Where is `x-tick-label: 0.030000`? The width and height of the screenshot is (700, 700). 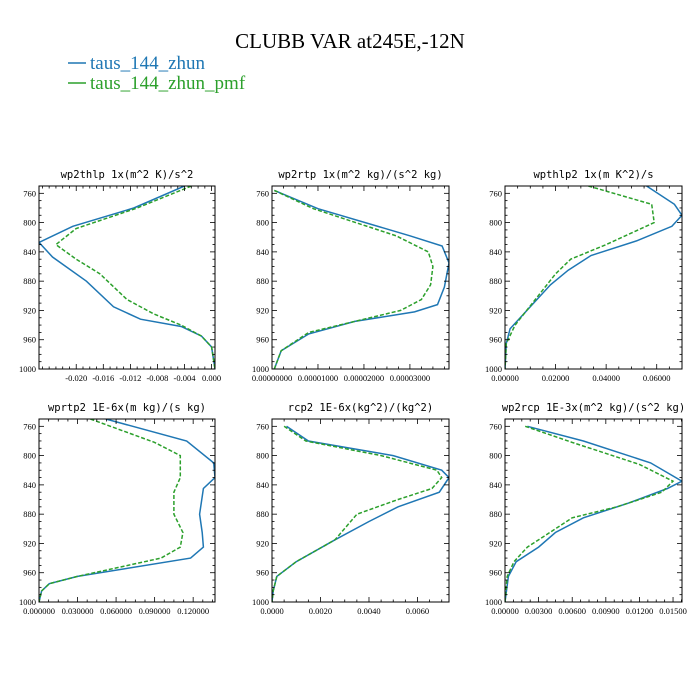 x-tick-label: 0.030000 is located at coordinates (78, 611).